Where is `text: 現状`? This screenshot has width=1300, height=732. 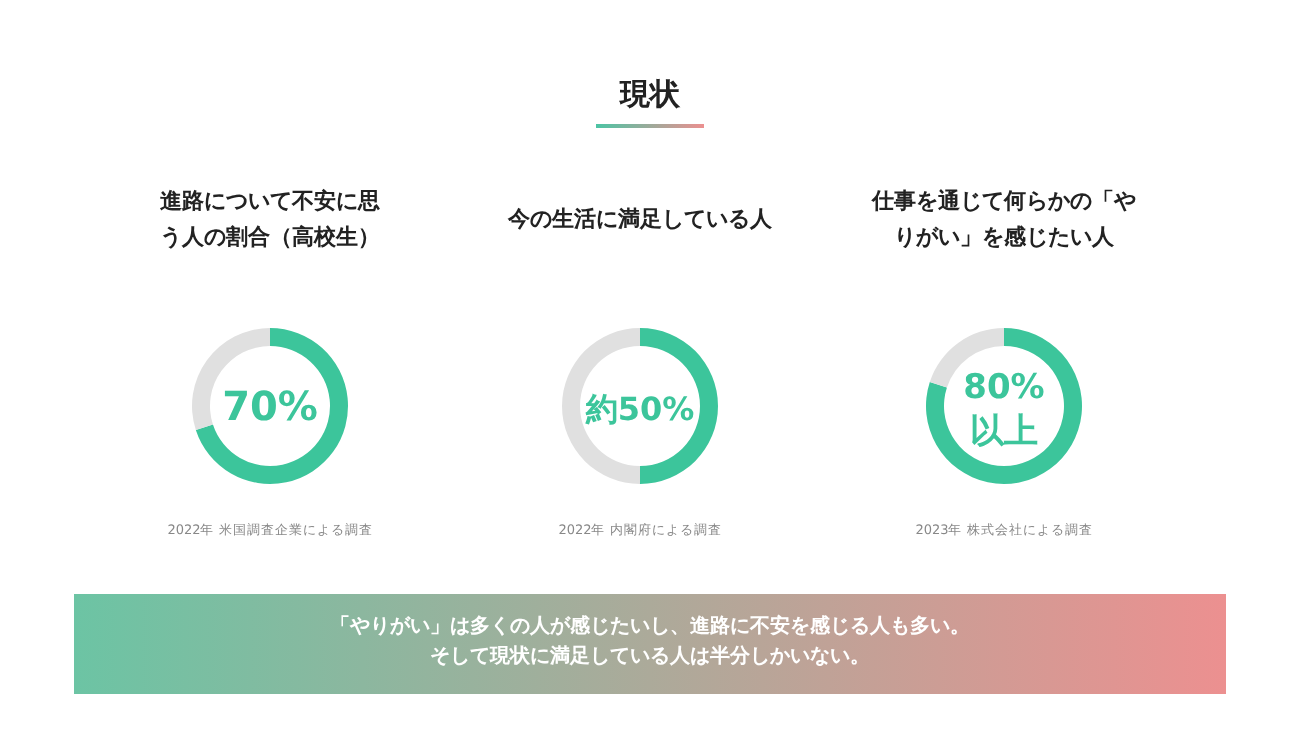
text: 現状 is located at coordinates (650, 94).